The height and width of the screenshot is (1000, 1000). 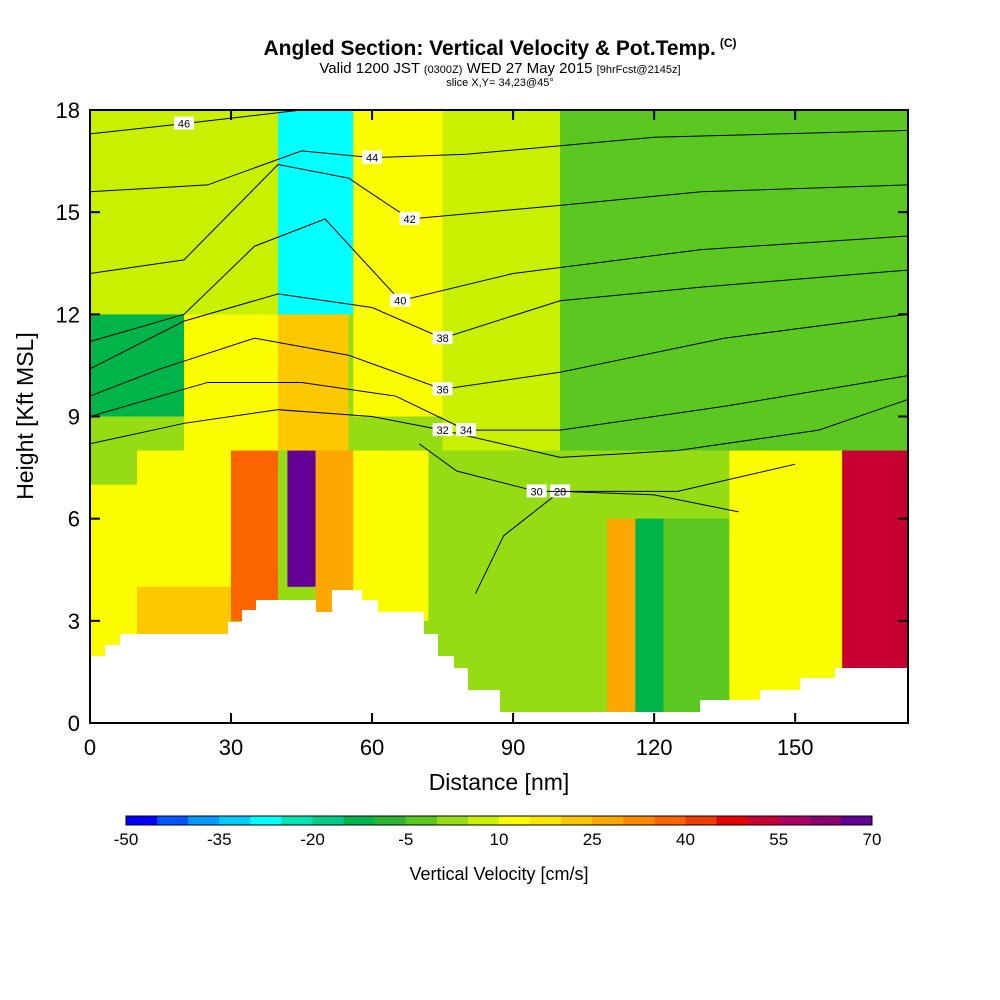 I want to click on chart-slice-info: slice X,Y= 34,23@45°, so click(x=500, y=83).